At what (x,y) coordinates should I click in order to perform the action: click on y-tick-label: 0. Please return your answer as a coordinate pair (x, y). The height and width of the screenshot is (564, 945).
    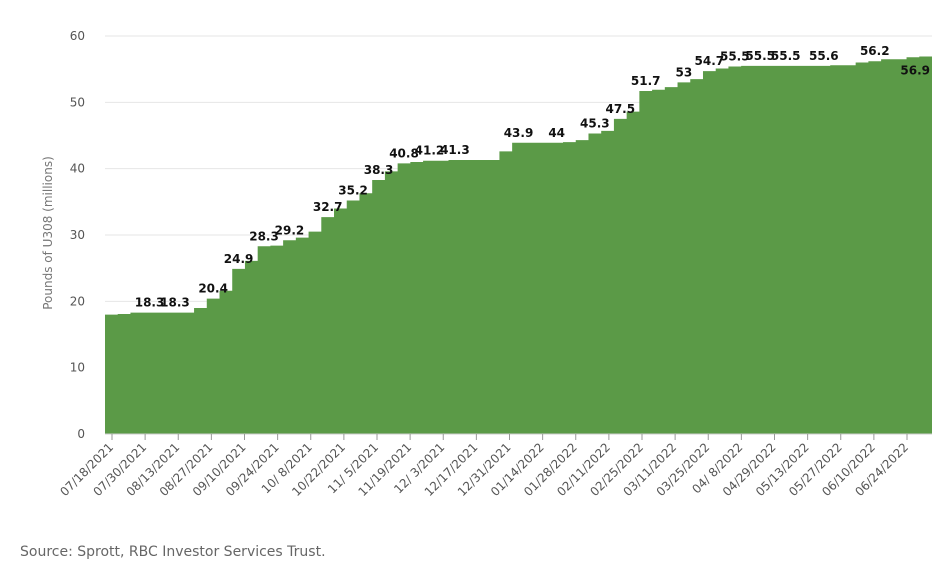
    Looking at the image, I should click on (81, 434).